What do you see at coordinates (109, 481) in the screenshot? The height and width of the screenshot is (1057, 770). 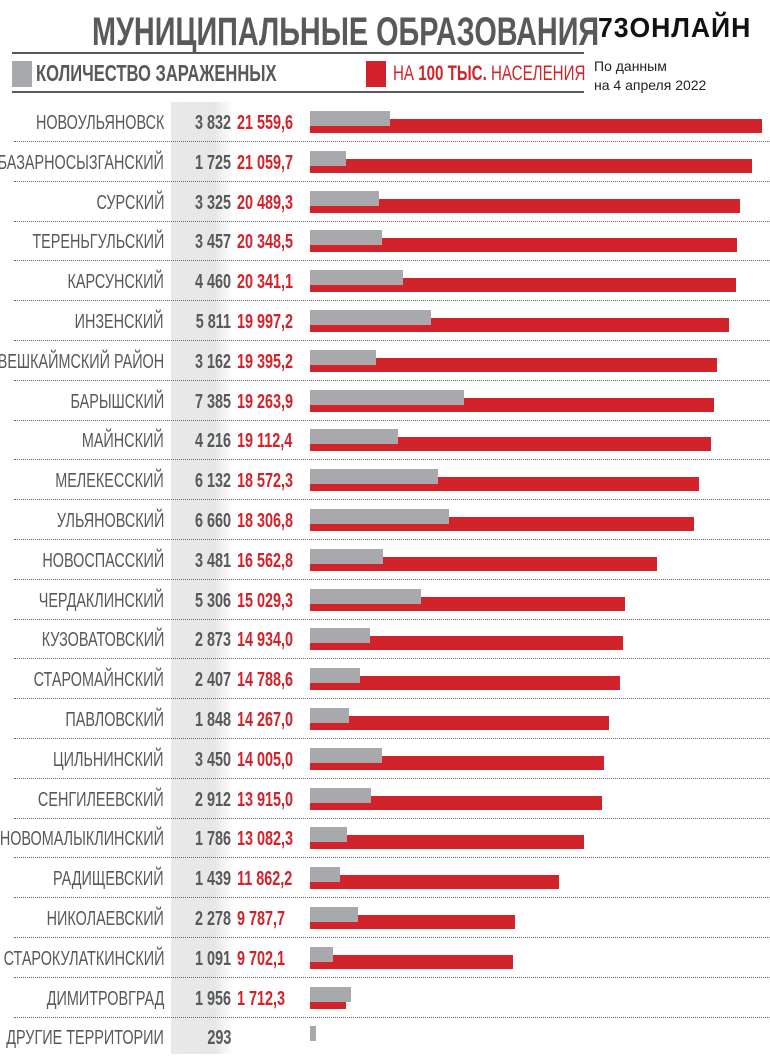 I see `category-label: МЕЛЕКЕССКИЙ` at bounding box center [109, 481].